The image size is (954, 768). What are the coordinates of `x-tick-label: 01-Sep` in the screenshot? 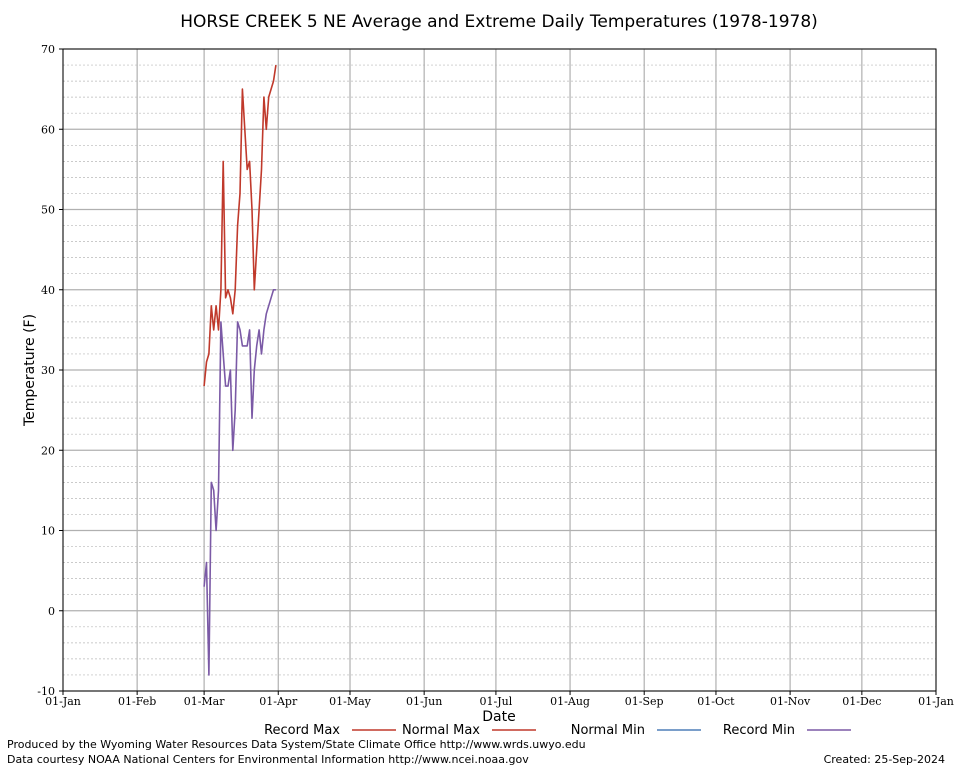 It's located at (644, 701).